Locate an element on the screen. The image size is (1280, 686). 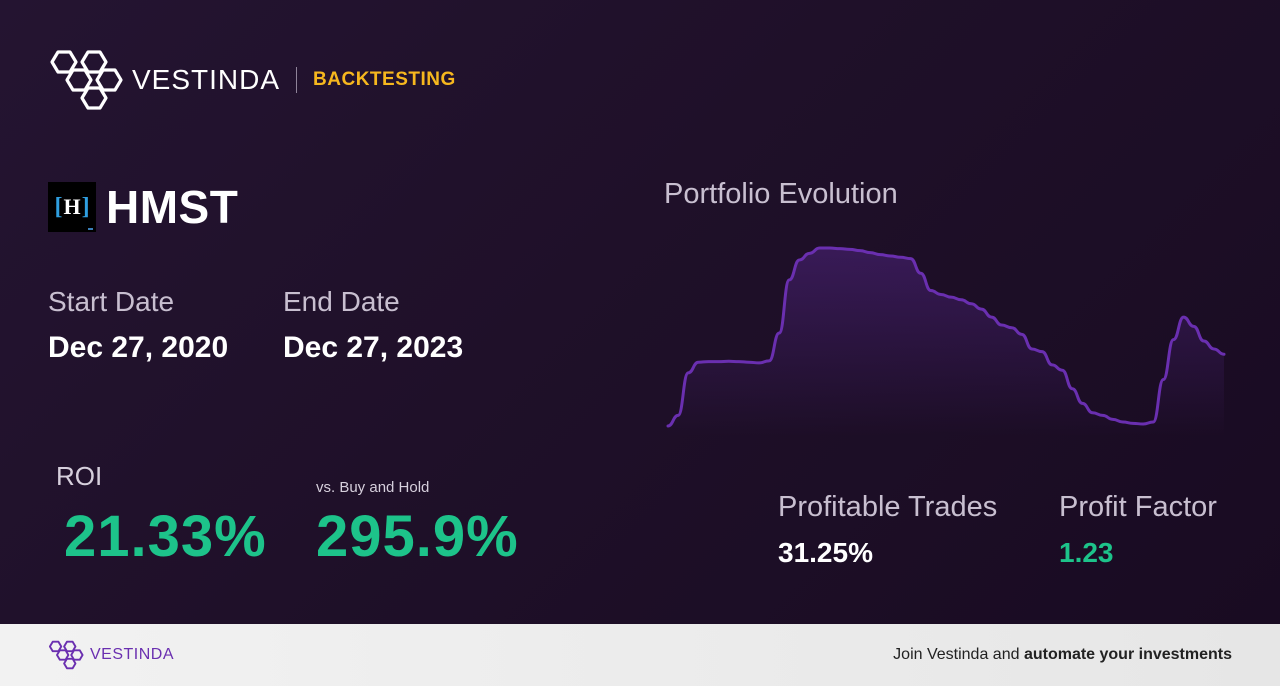
buy-hold-label: vs. Buy and Hold is located at coordinates (373, 487).